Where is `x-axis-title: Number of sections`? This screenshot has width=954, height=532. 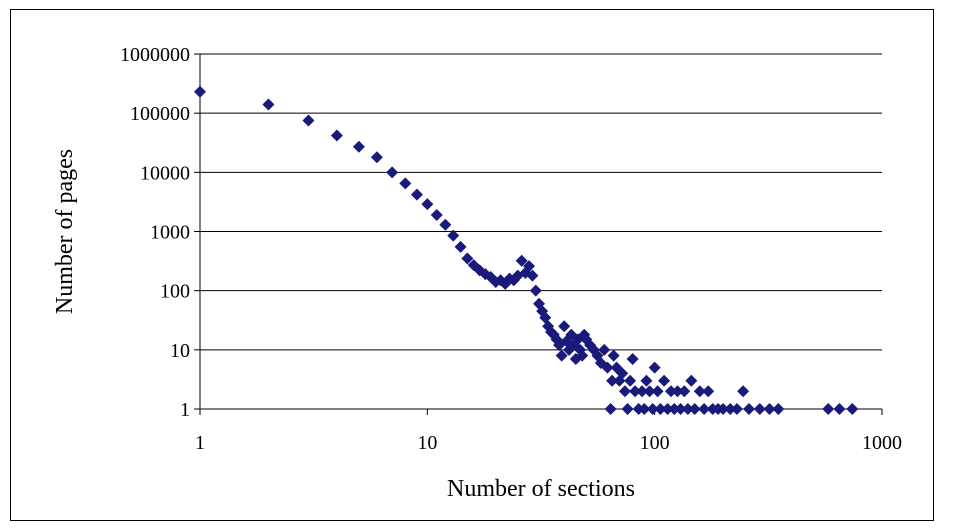 x-axis-title: Number of sections is located at coordinates (541, 489).